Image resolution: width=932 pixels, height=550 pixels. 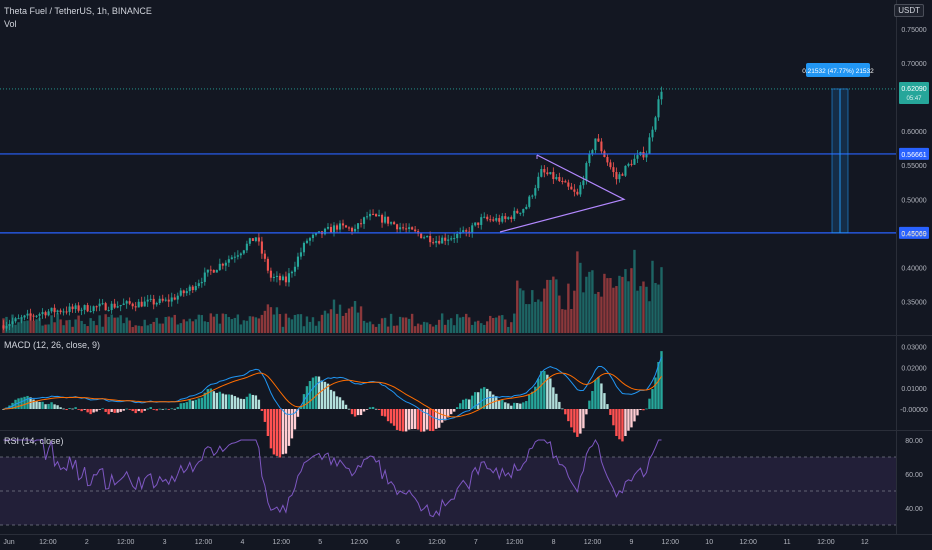 I want to click on measure-label-bg, so click(x=838, y=70).